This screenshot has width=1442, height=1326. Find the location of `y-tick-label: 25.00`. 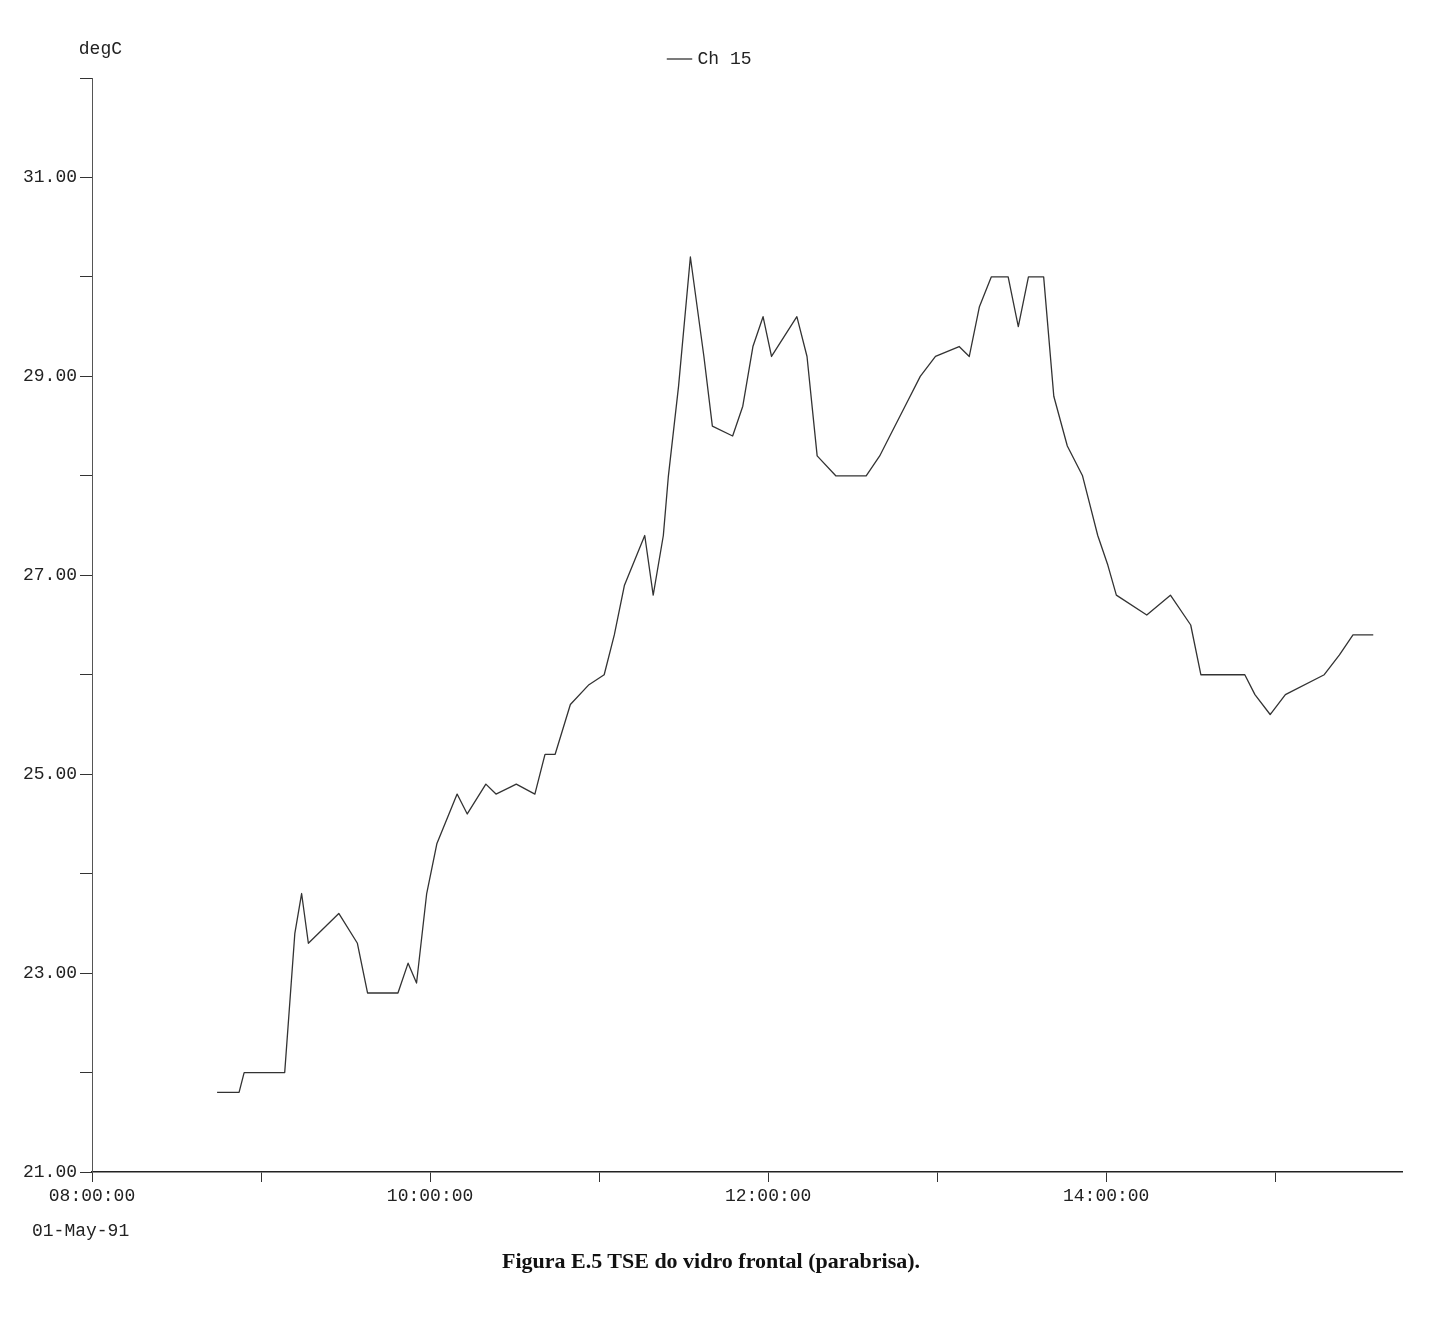

y-tick-label: 25.00 is located at coordinates (50, 773).